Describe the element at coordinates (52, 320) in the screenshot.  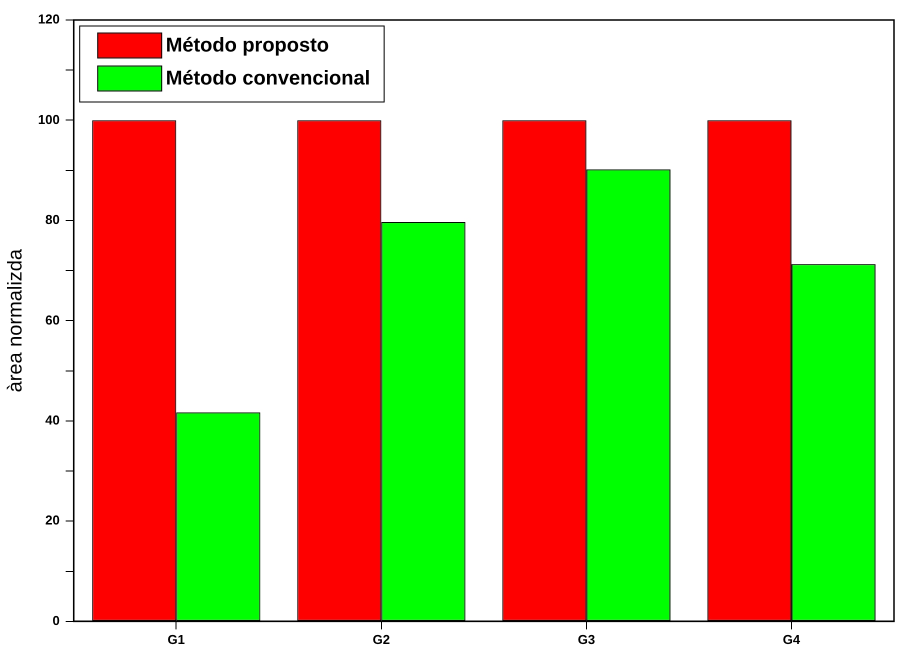
I see `y-tick-label: 60` at that location.